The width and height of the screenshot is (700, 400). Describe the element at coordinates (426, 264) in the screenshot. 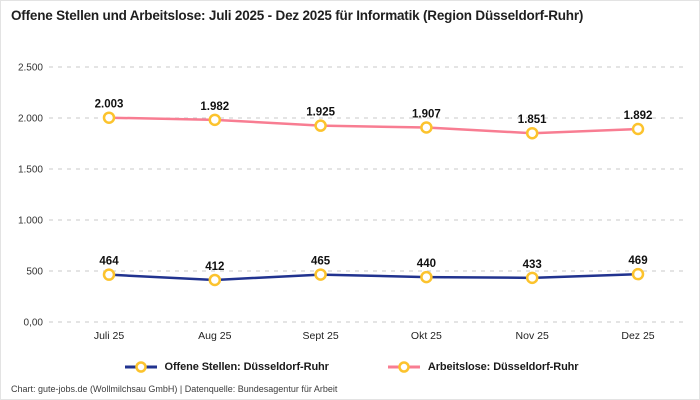

I see `data-point-label: 440` at that location.